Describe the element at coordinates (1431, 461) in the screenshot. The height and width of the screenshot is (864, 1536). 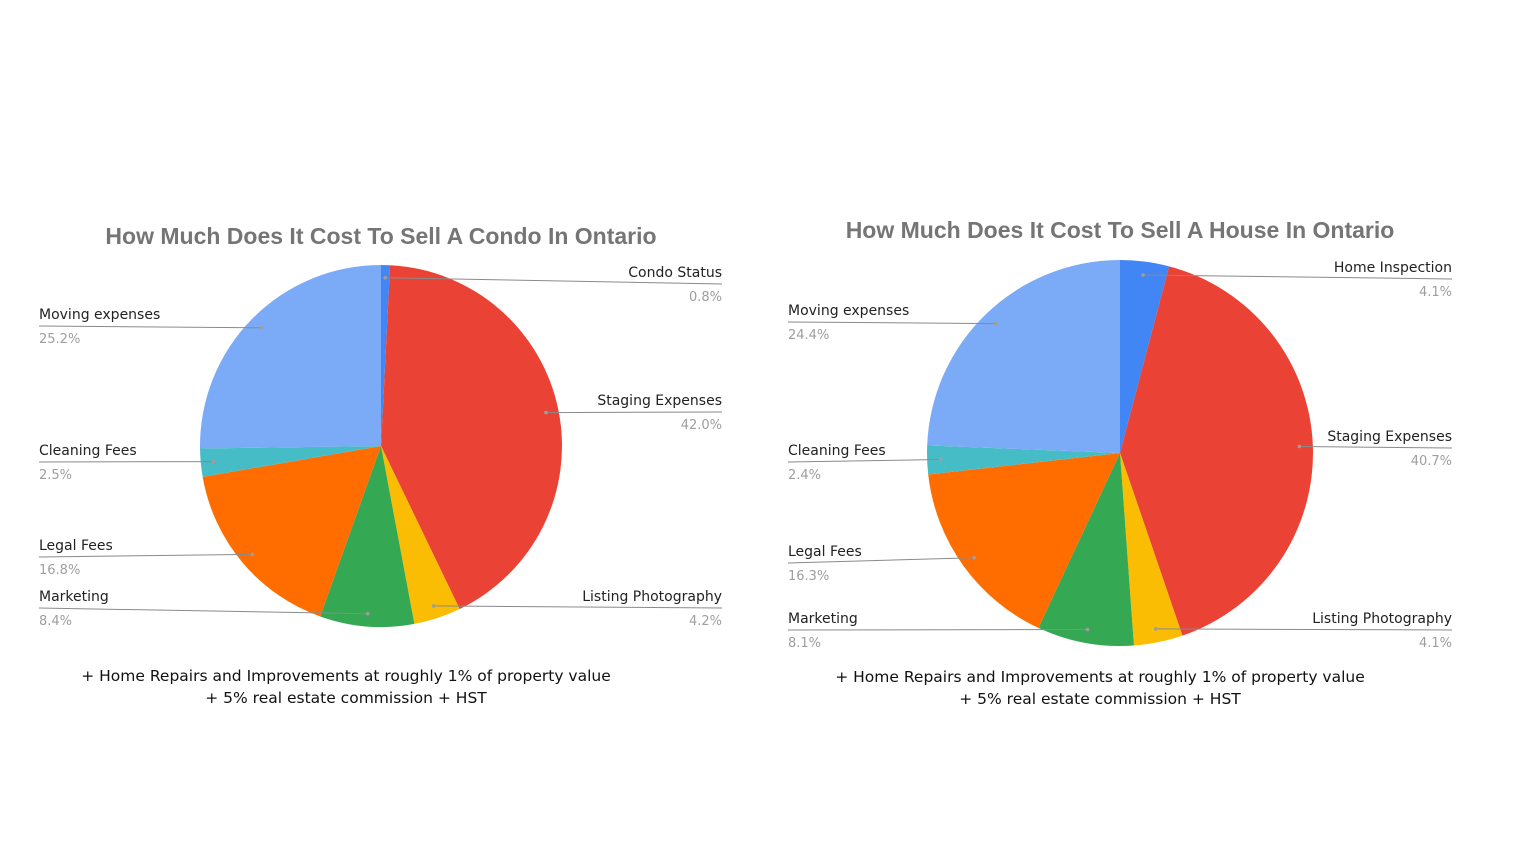
I see `house-pct-staging-expenses: 40.7%` at that location.